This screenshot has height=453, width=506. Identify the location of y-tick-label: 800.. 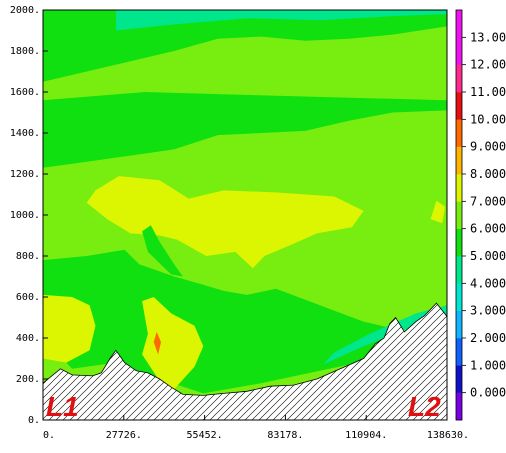
(28, 256).